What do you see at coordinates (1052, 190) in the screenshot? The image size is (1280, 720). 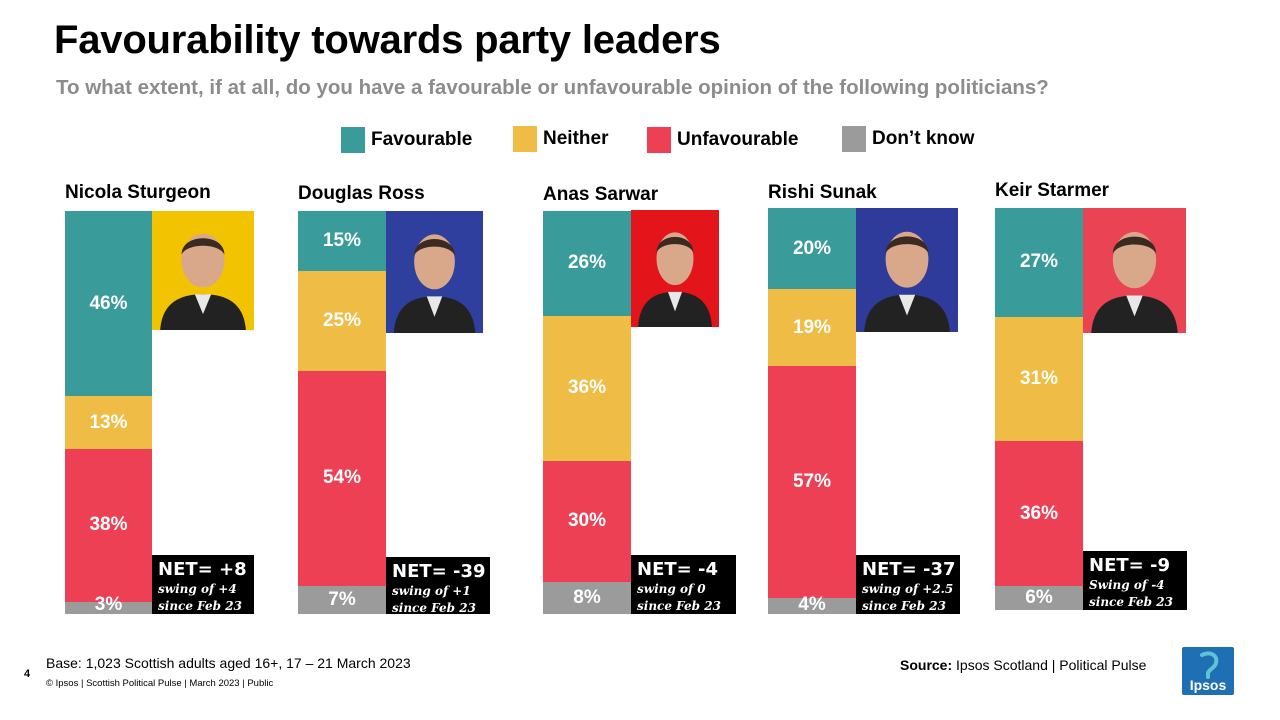 I see `leader-name-keir-starmer: Keir Starmer` at bounding box center [1052, 190].